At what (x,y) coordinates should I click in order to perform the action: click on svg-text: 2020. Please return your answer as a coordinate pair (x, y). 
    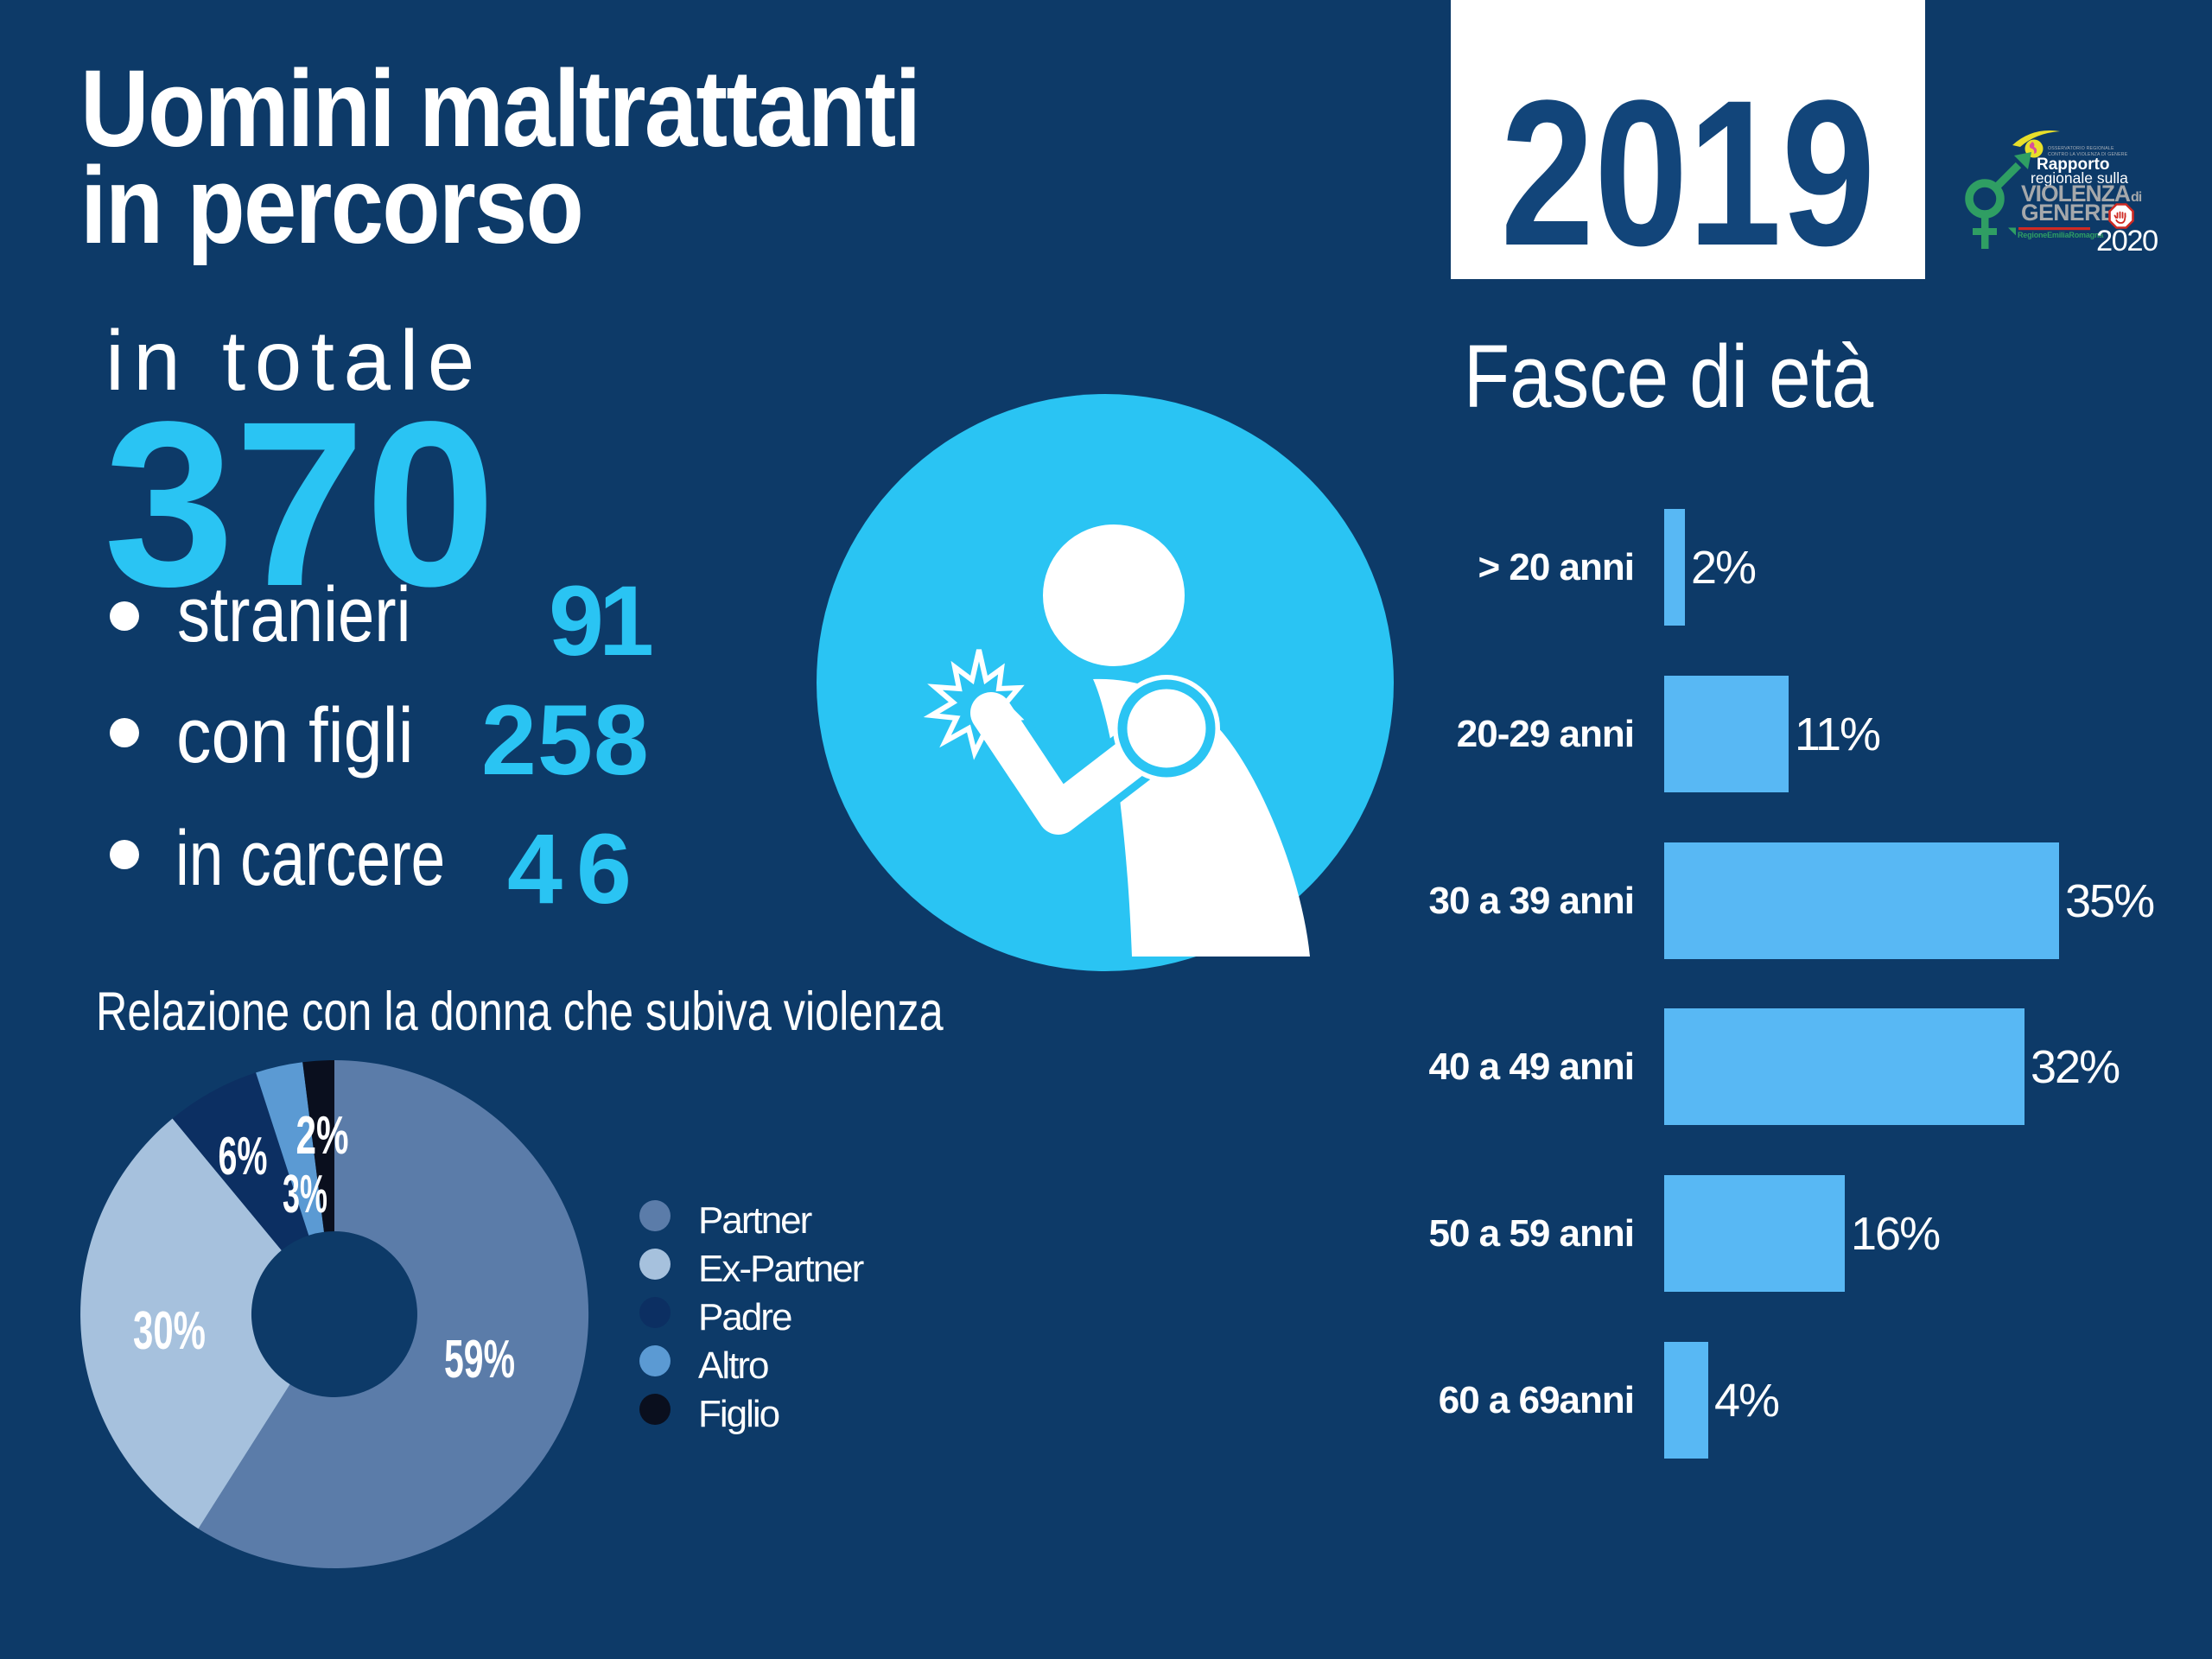
    Looking at the image, I should click on (2127, 241).